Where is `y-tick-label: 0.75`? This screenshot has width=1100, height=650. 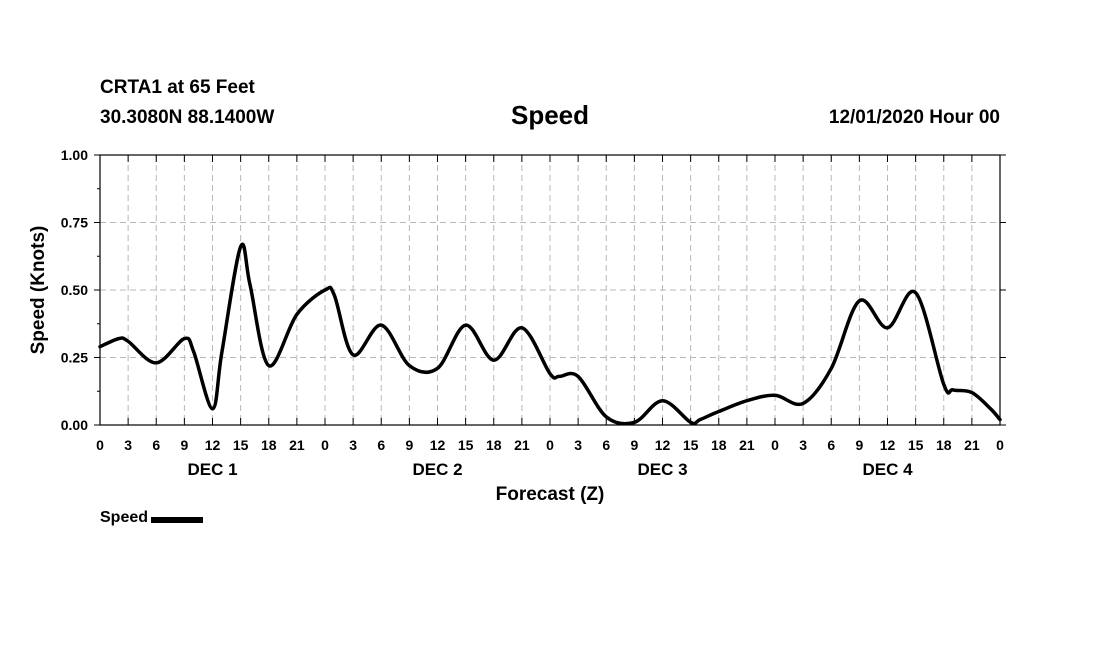 y-tick-label: 0.75 is located at coordinates (74, 223).